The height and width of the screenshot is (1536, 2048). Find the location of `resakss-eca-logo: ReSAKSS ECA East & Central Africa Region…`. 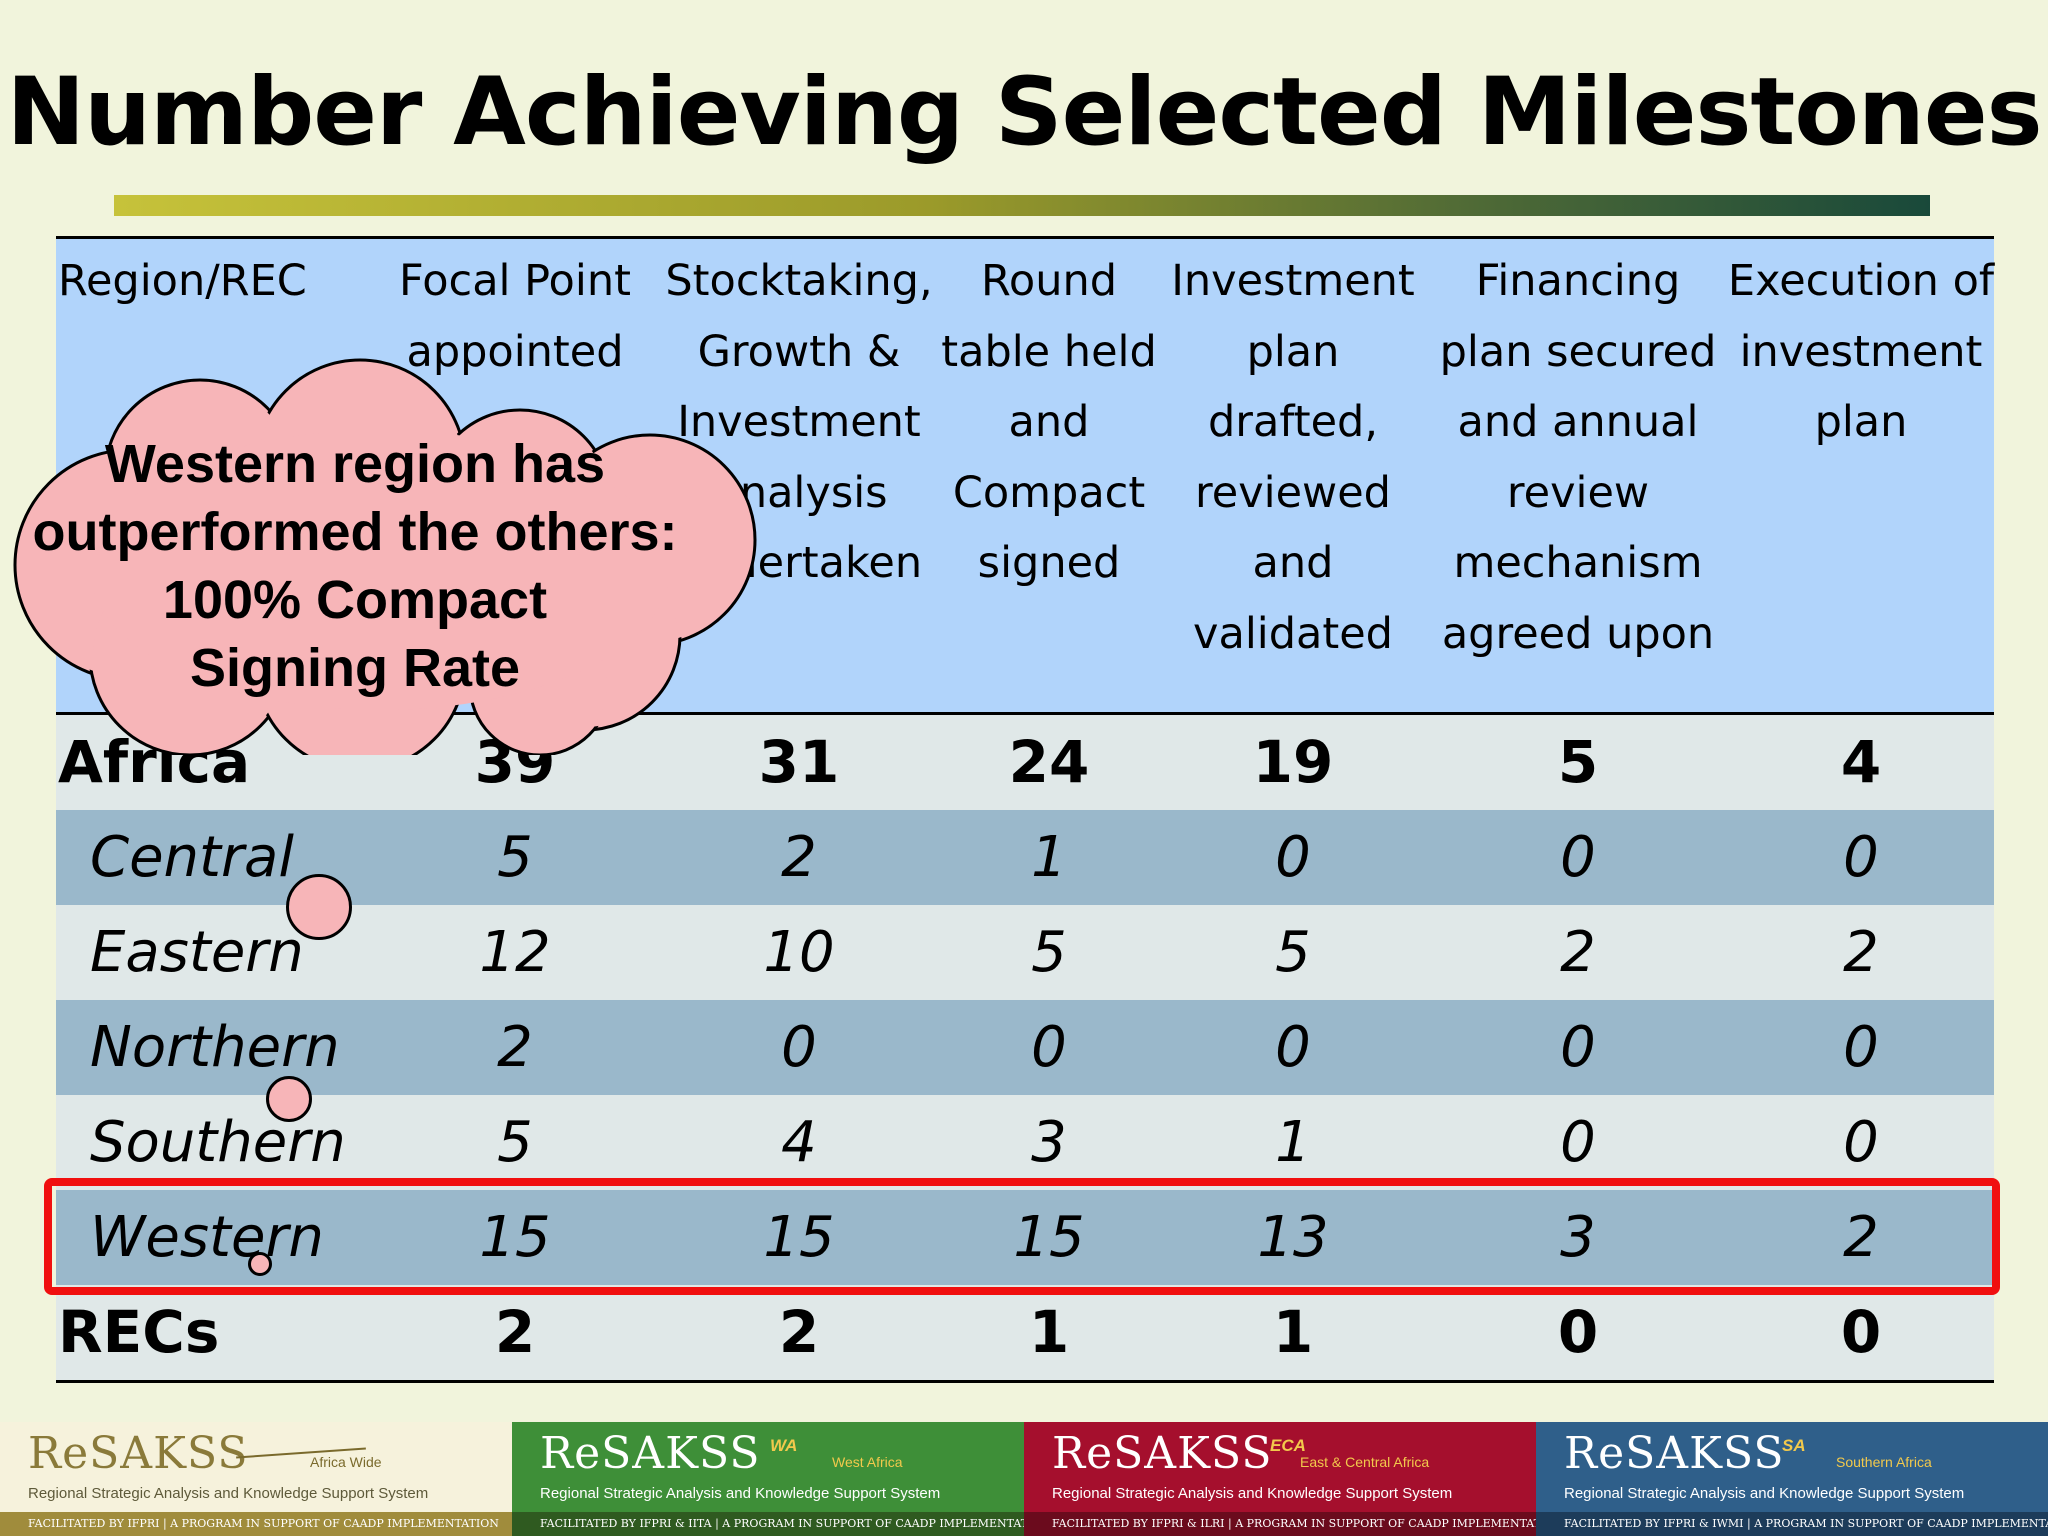

resakss-eca-logo: ReSAKSS ECA East & Central Africa Region… is located at coordinates (1280, 1479).